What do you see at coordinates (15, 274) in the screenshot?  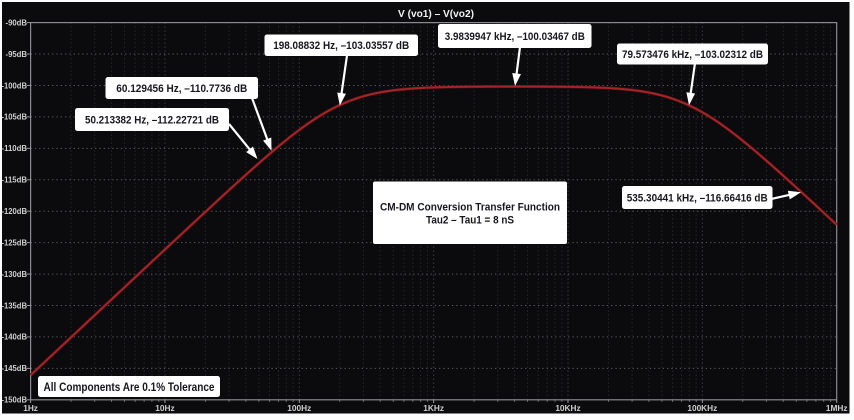 I see `svg-text: -130dB` at bounding box center [15, 274].